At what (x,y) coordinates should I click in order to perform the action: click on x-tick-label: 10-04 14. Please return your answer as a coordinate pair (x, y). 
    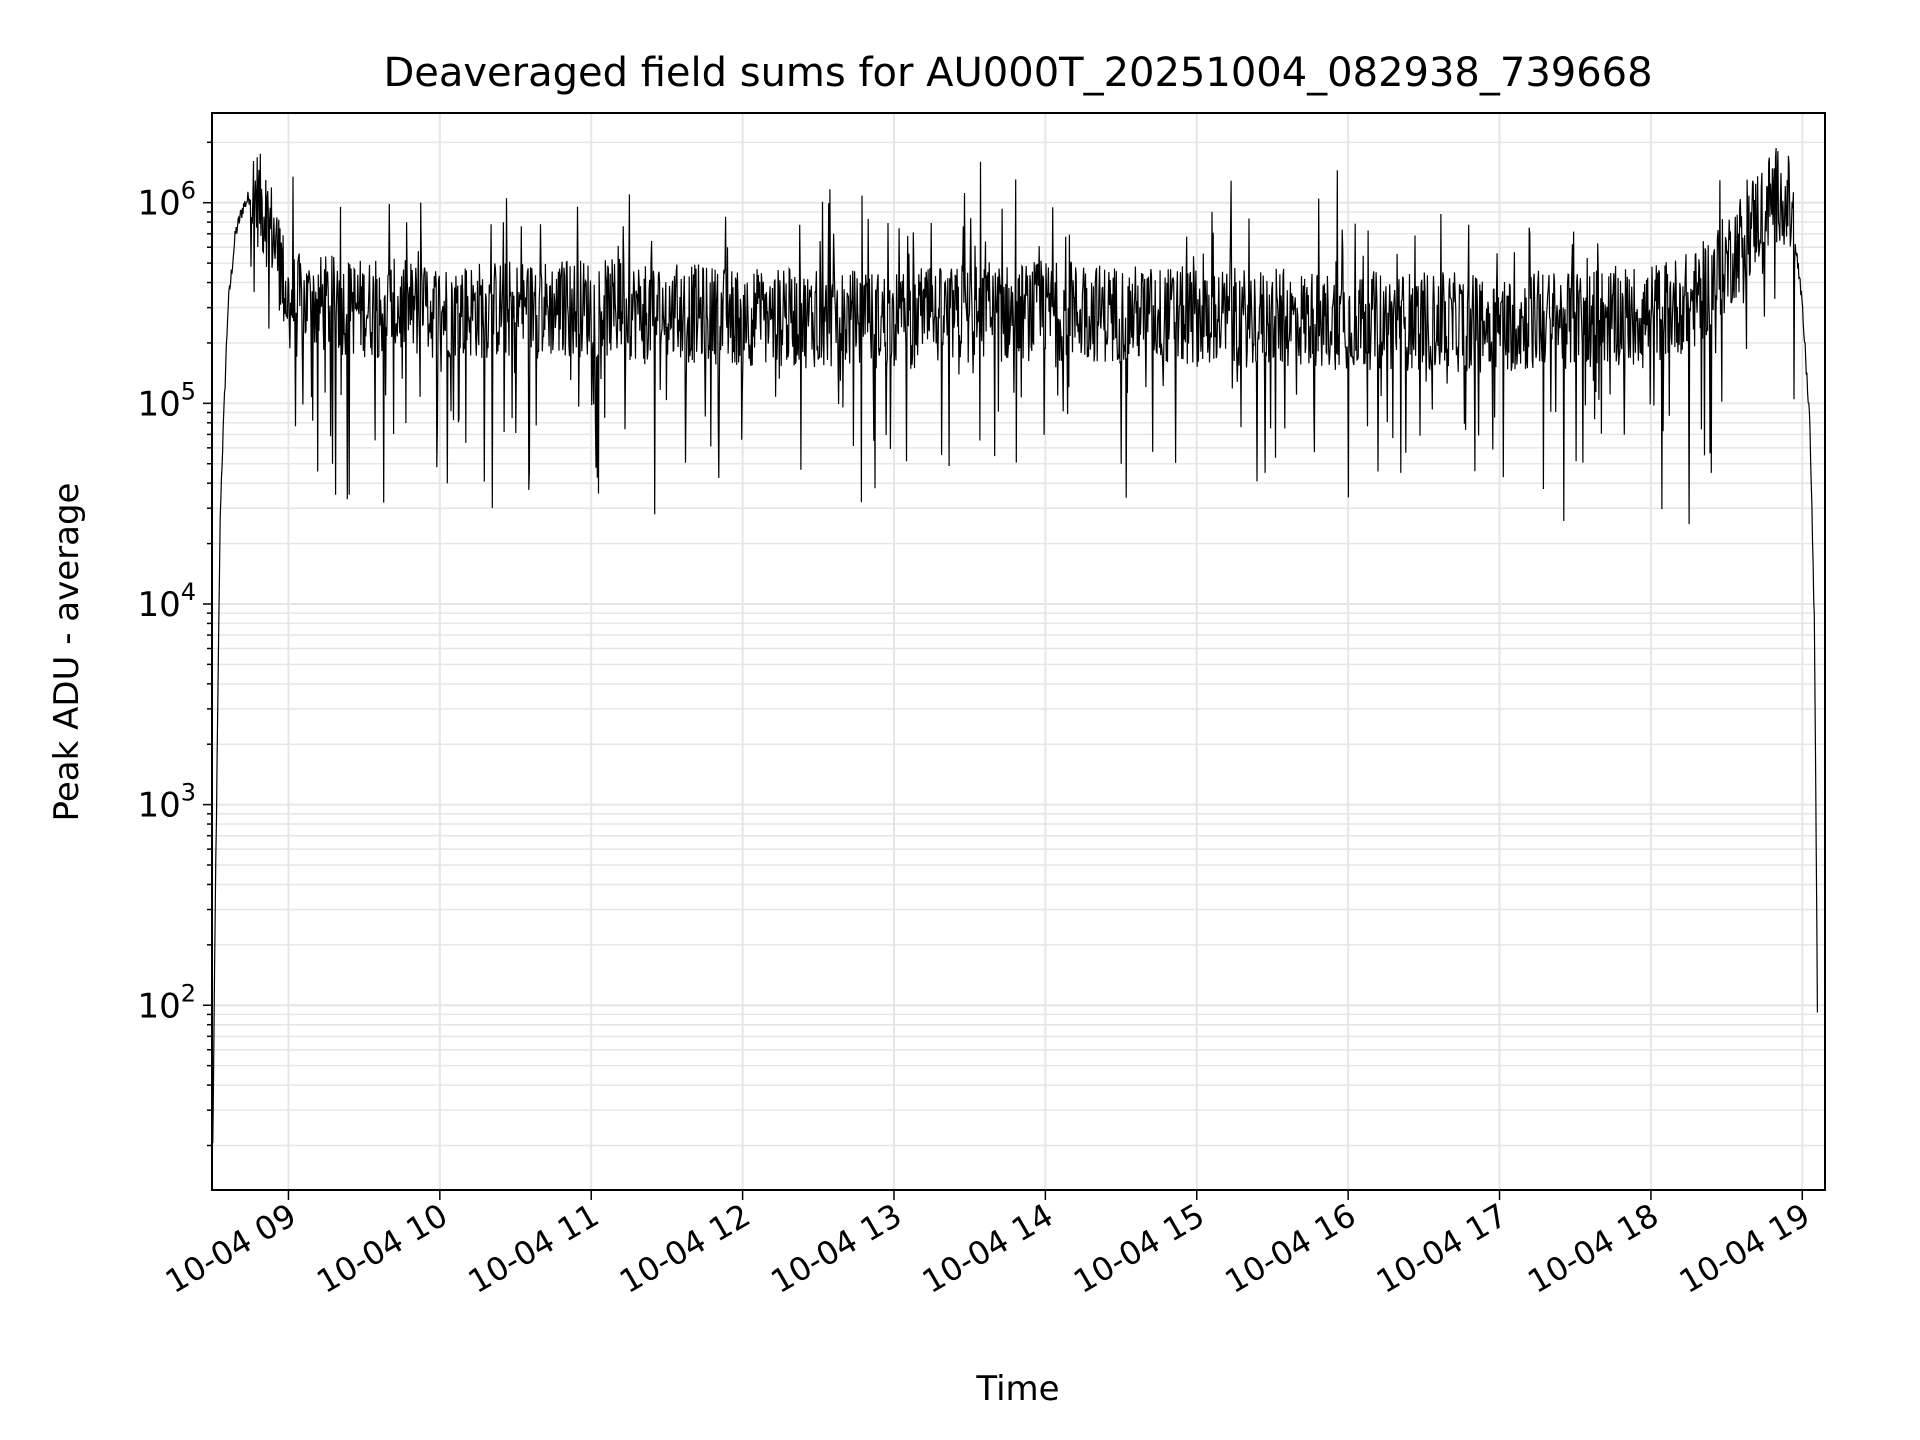
    Looking at the image, I should click on (988, 1248).